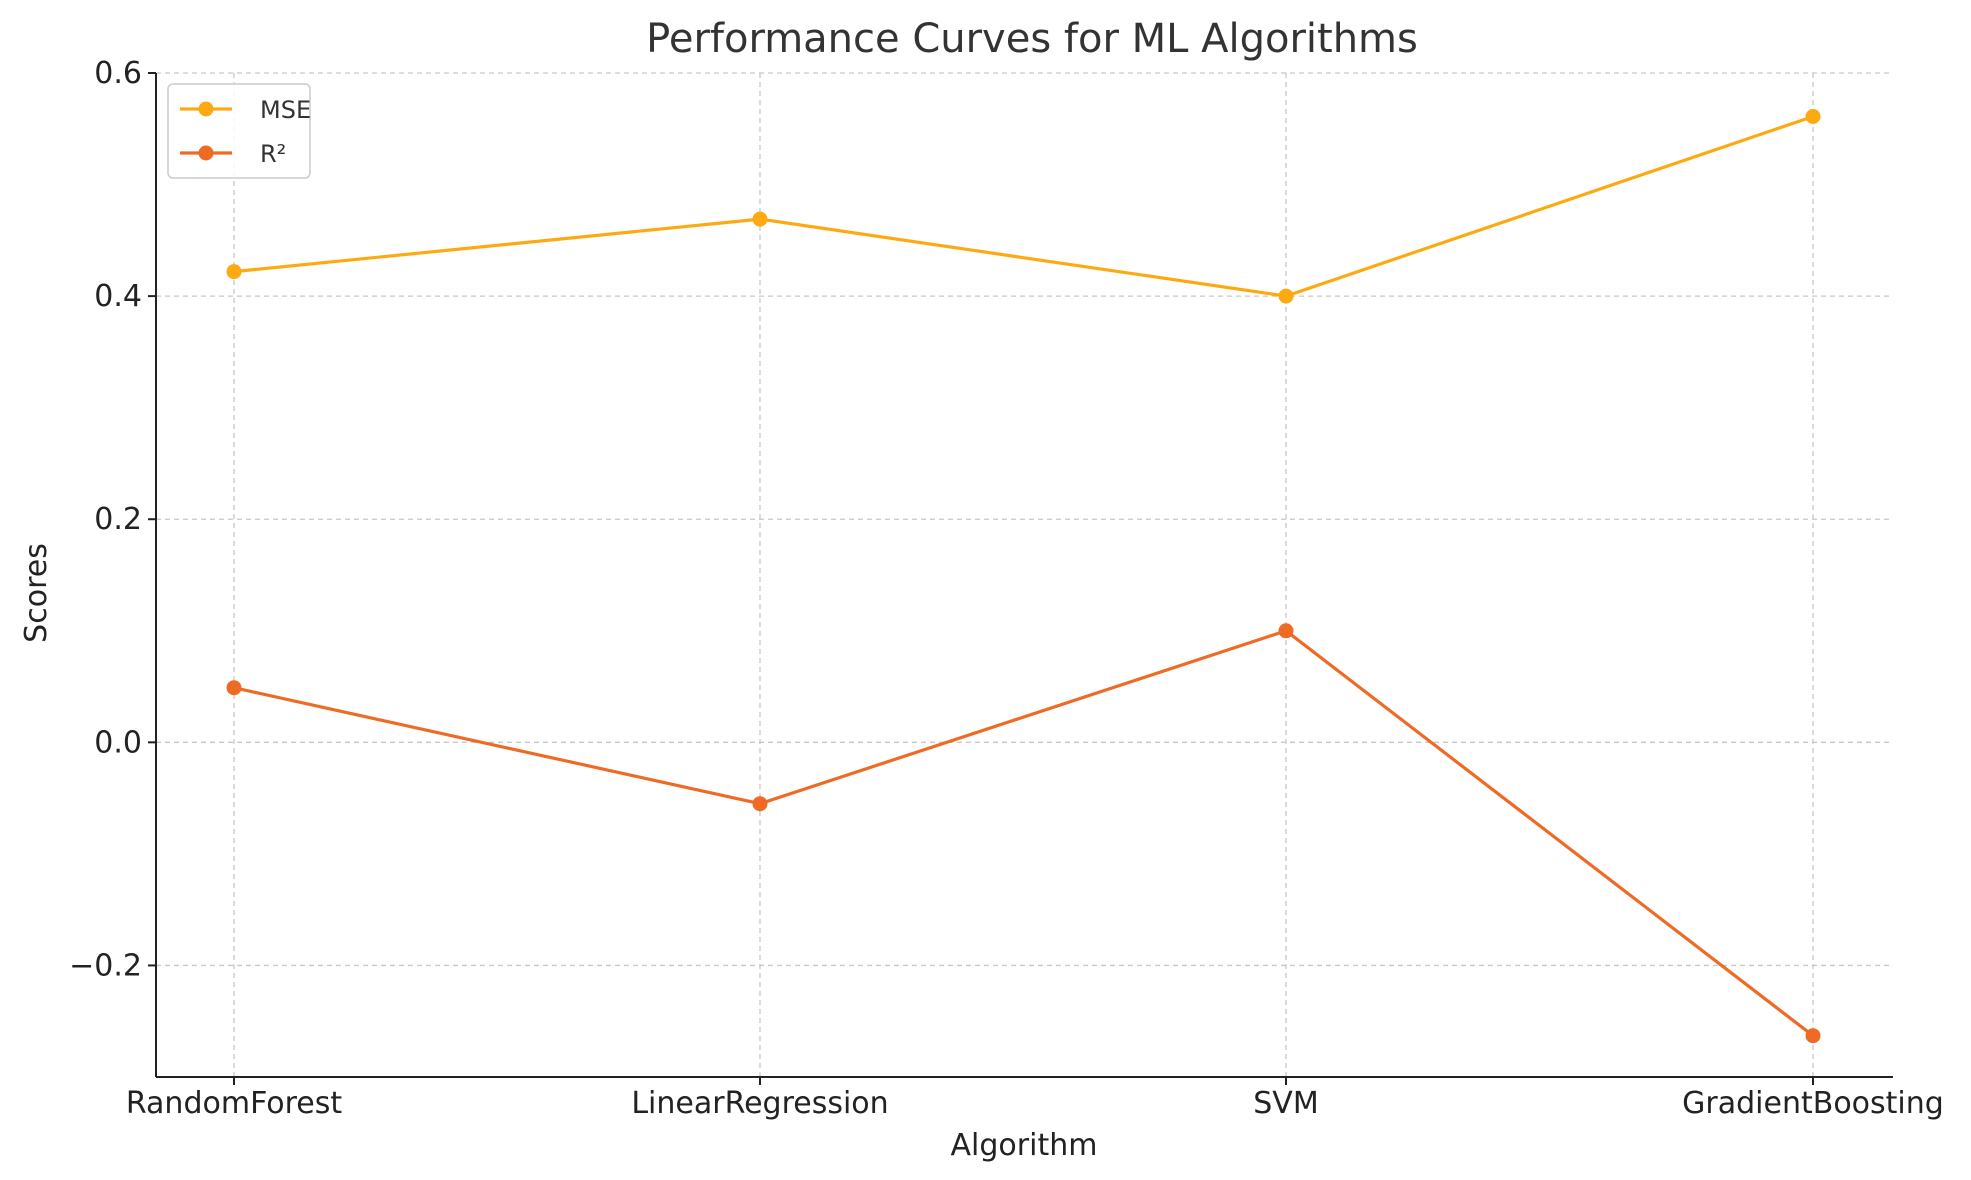 The image size is (1971, 1180). What do you see at coordinates (759, 1103) in the screenshot?
I see `x-tick-label: LinearRegression` at bounding box center [759, 1103].